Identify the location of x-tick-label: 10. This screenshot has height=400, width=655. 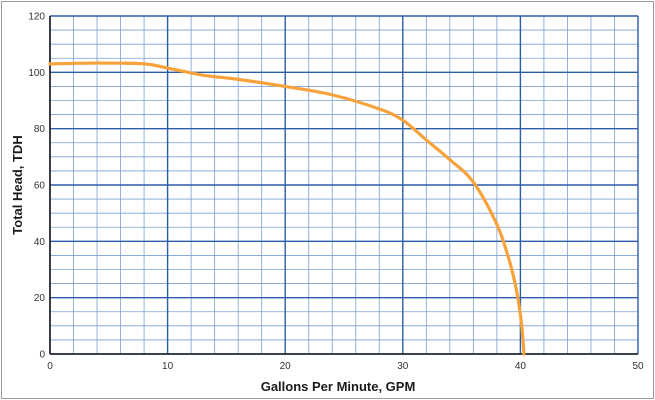
(168, 366).